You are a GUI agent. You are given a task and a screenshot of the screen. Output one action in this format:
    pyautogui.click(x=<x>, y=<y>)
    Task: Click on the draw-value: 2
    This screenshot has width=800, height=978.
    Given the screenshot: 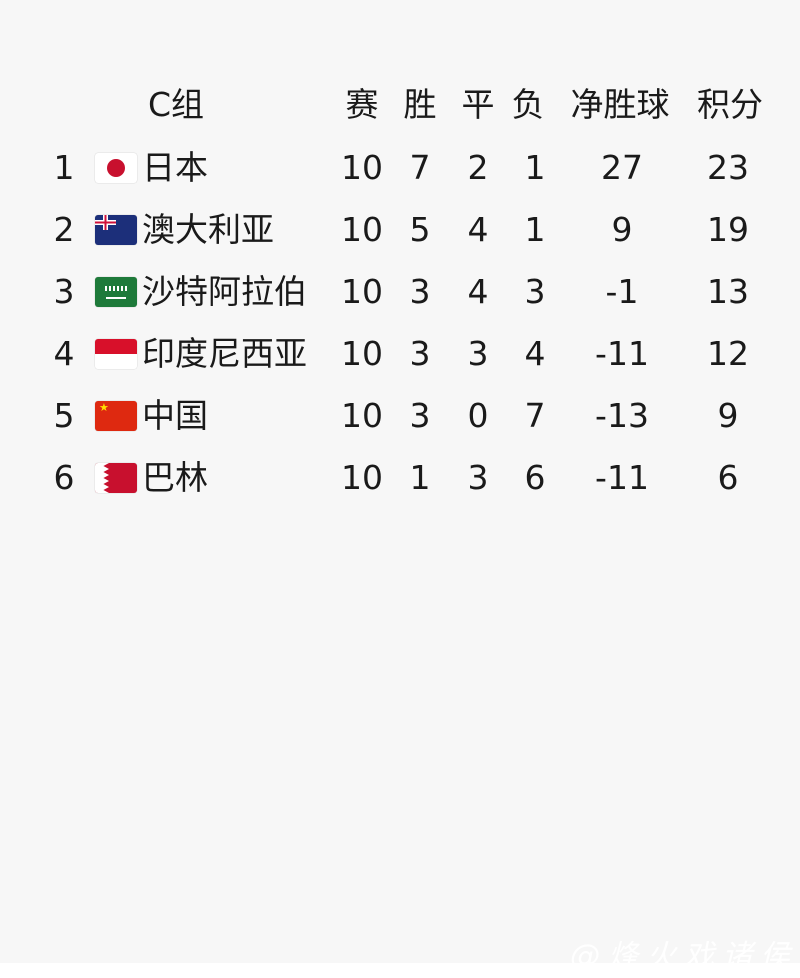 What is the action you would take?
    pyautogui.click(x=478, y=167)
    